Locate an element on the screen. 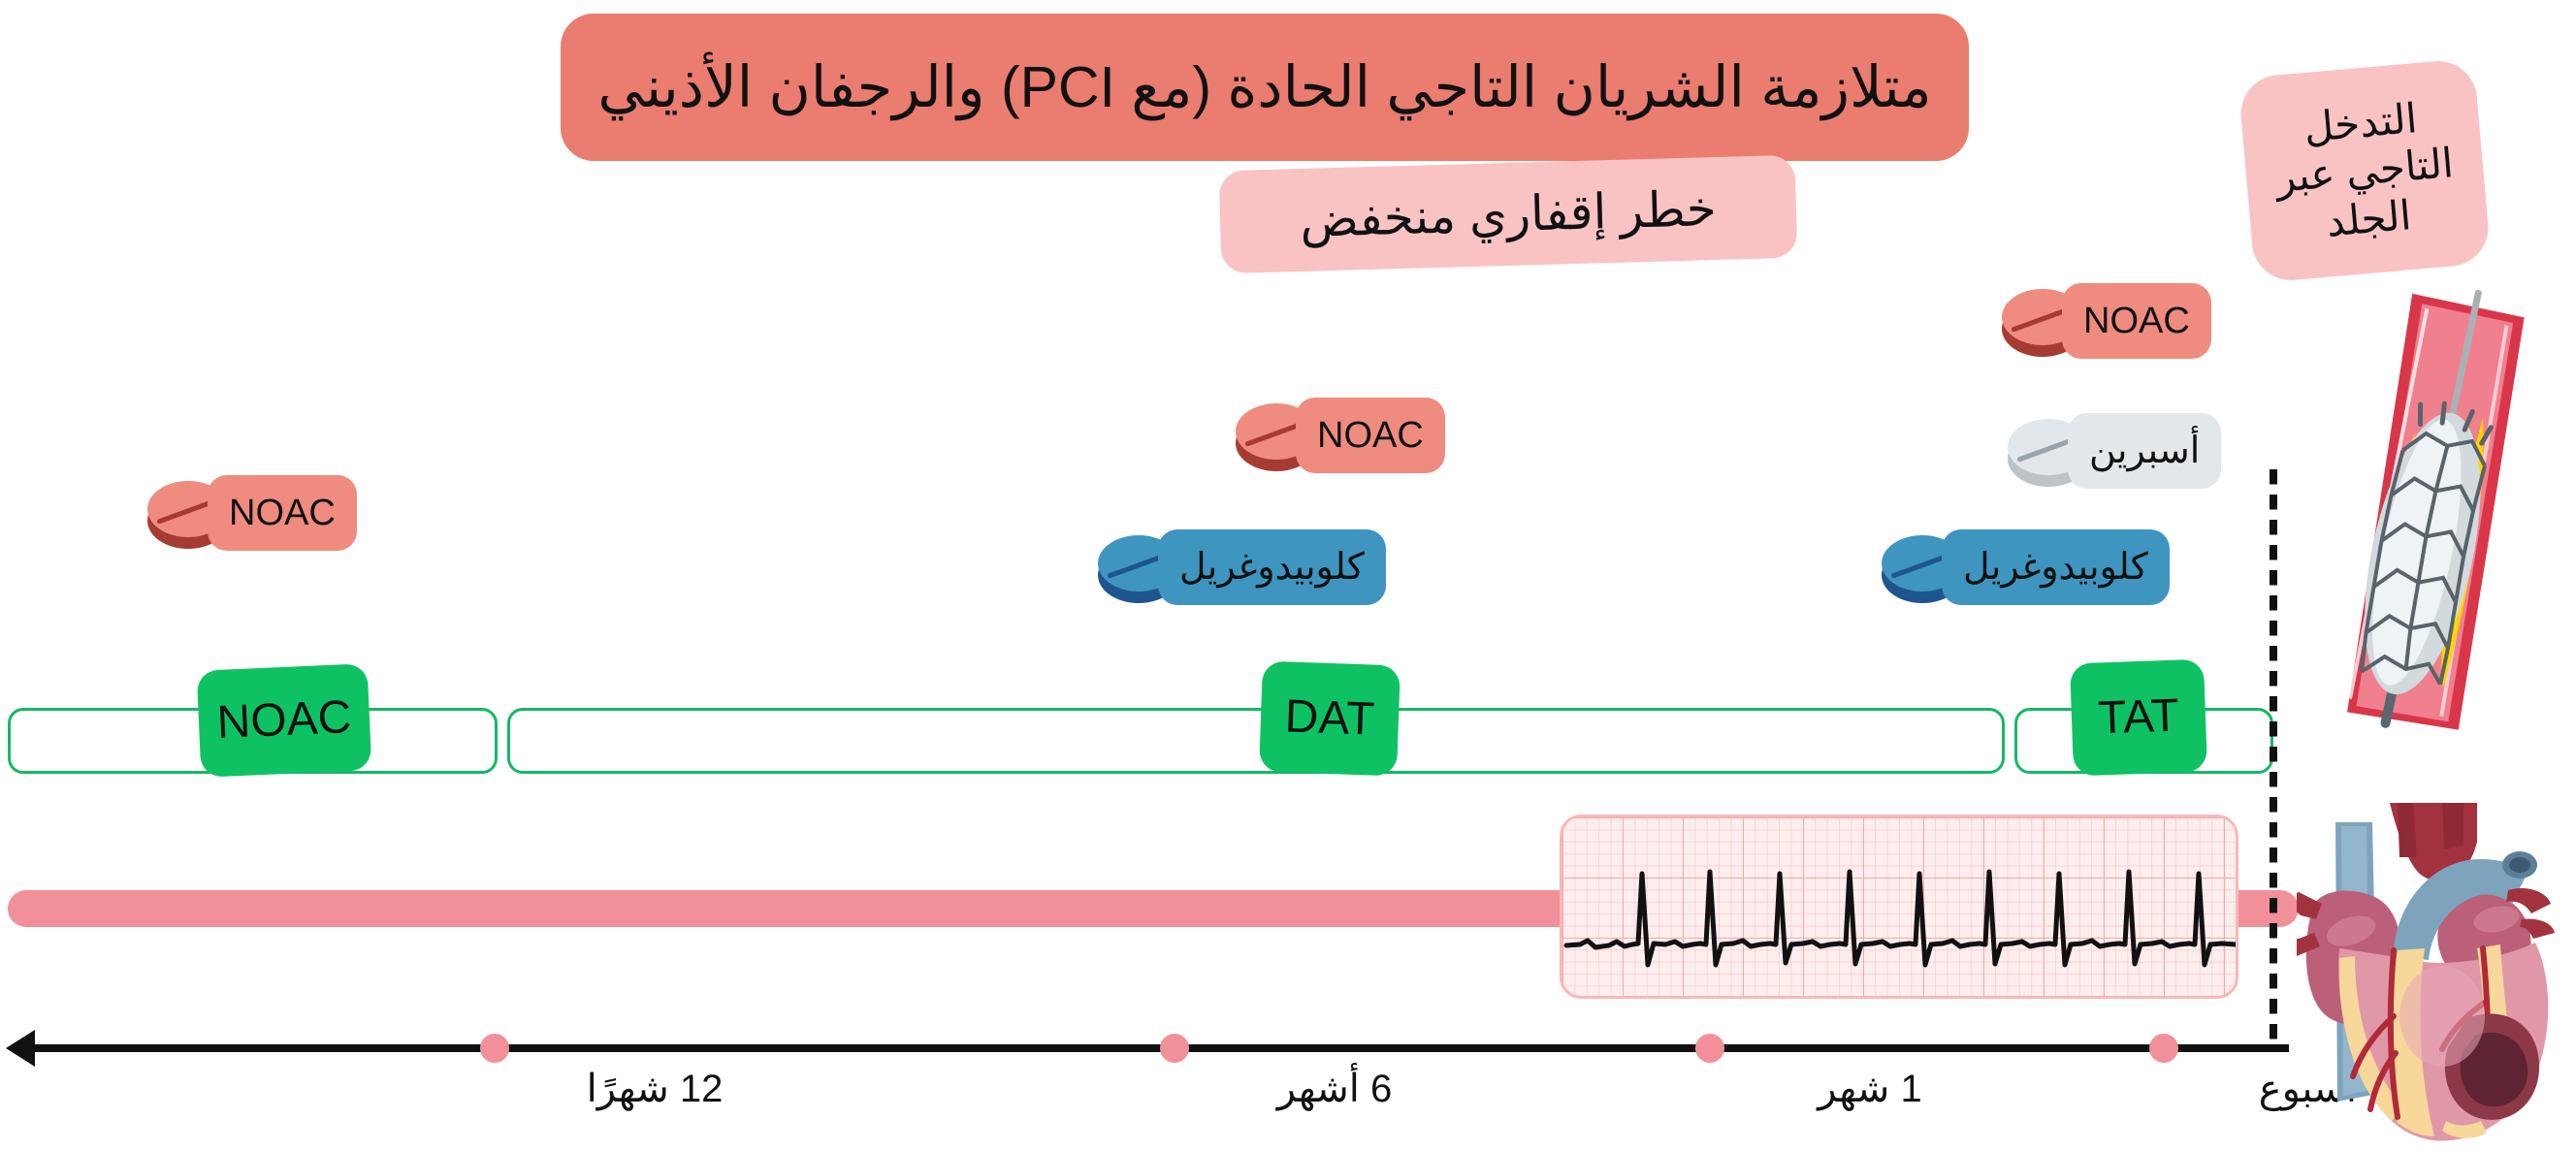  drug-badge-noac-late: NOAC is located at coordinates (250, 513).